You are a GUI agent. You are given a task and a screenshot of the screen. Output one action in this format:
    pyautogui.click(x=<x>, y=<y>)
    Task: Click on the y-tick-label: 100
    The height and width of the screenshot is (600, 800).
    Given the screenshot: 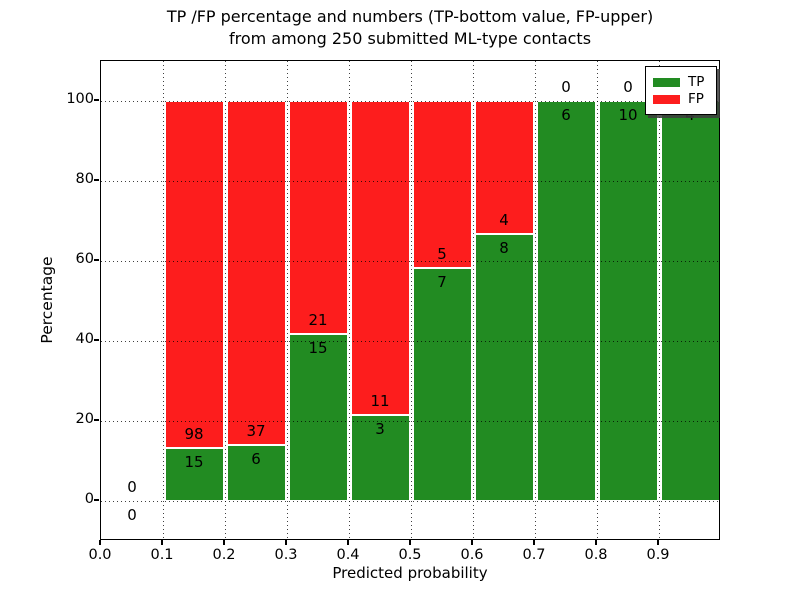 What is the action you would take?
    pyautogui.click(x=80, y=99)
    